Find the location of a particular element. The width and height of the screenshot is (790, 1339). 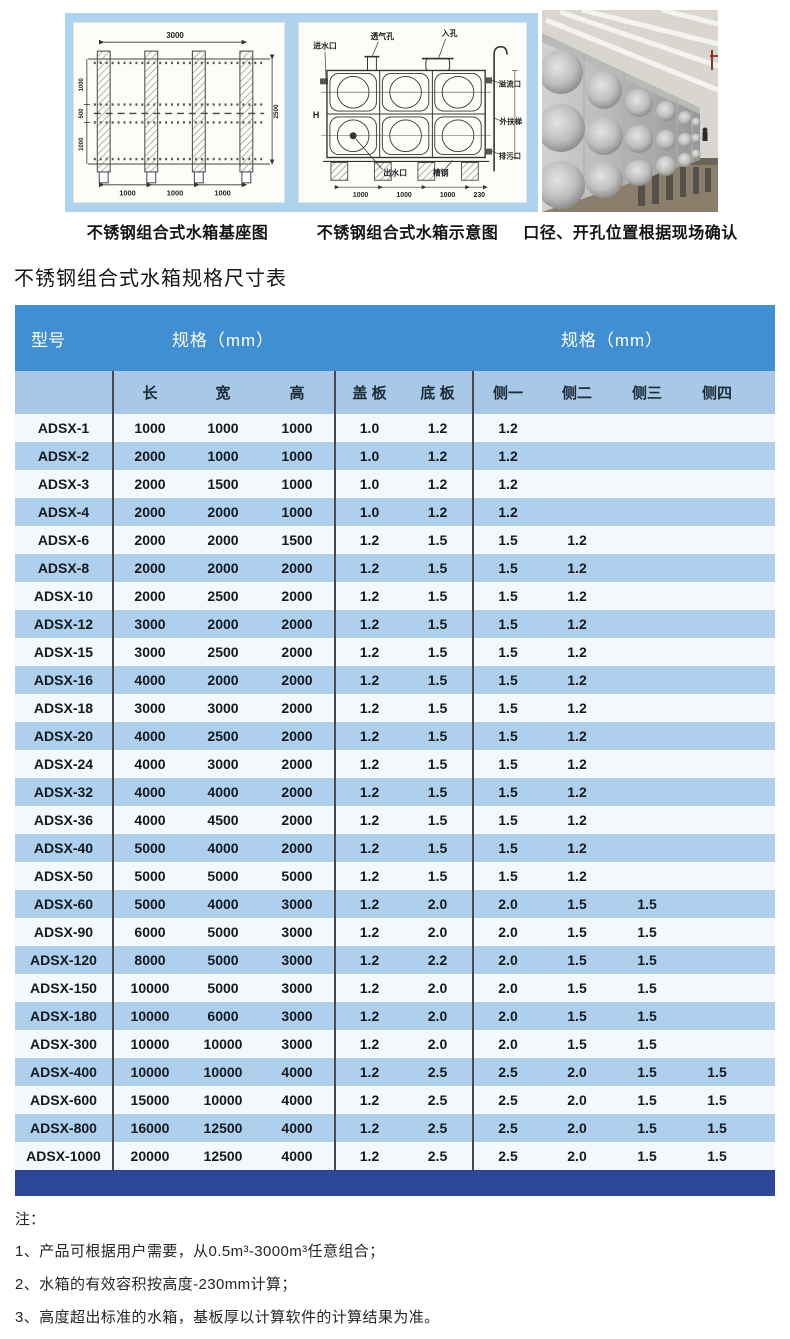

base-diagram-caption: 不锈钢组合式水箱基座图 is located at coordinates (177, 233).